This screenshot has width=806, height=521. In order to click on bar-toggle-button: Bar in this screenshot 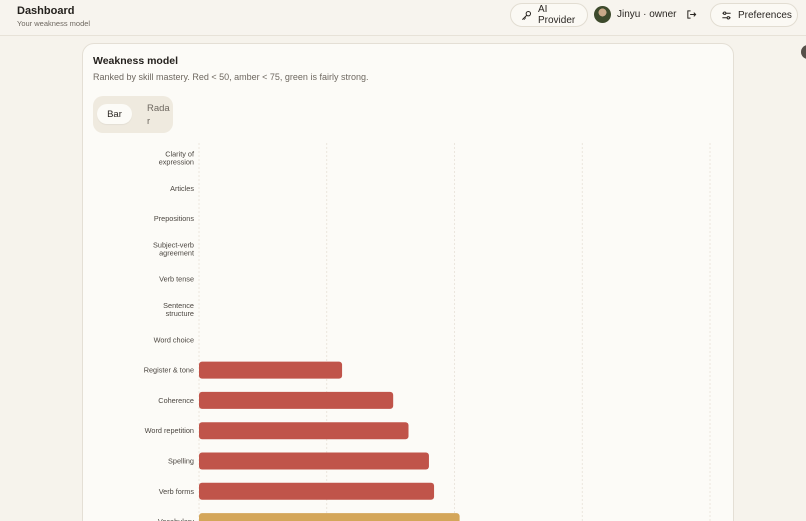, I will do `click(114, 114)`.